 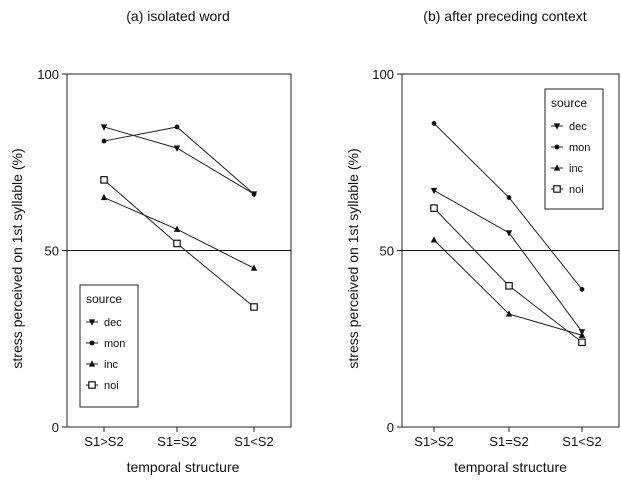 I want to click on series-line-mon, so click(x=179, y=160).